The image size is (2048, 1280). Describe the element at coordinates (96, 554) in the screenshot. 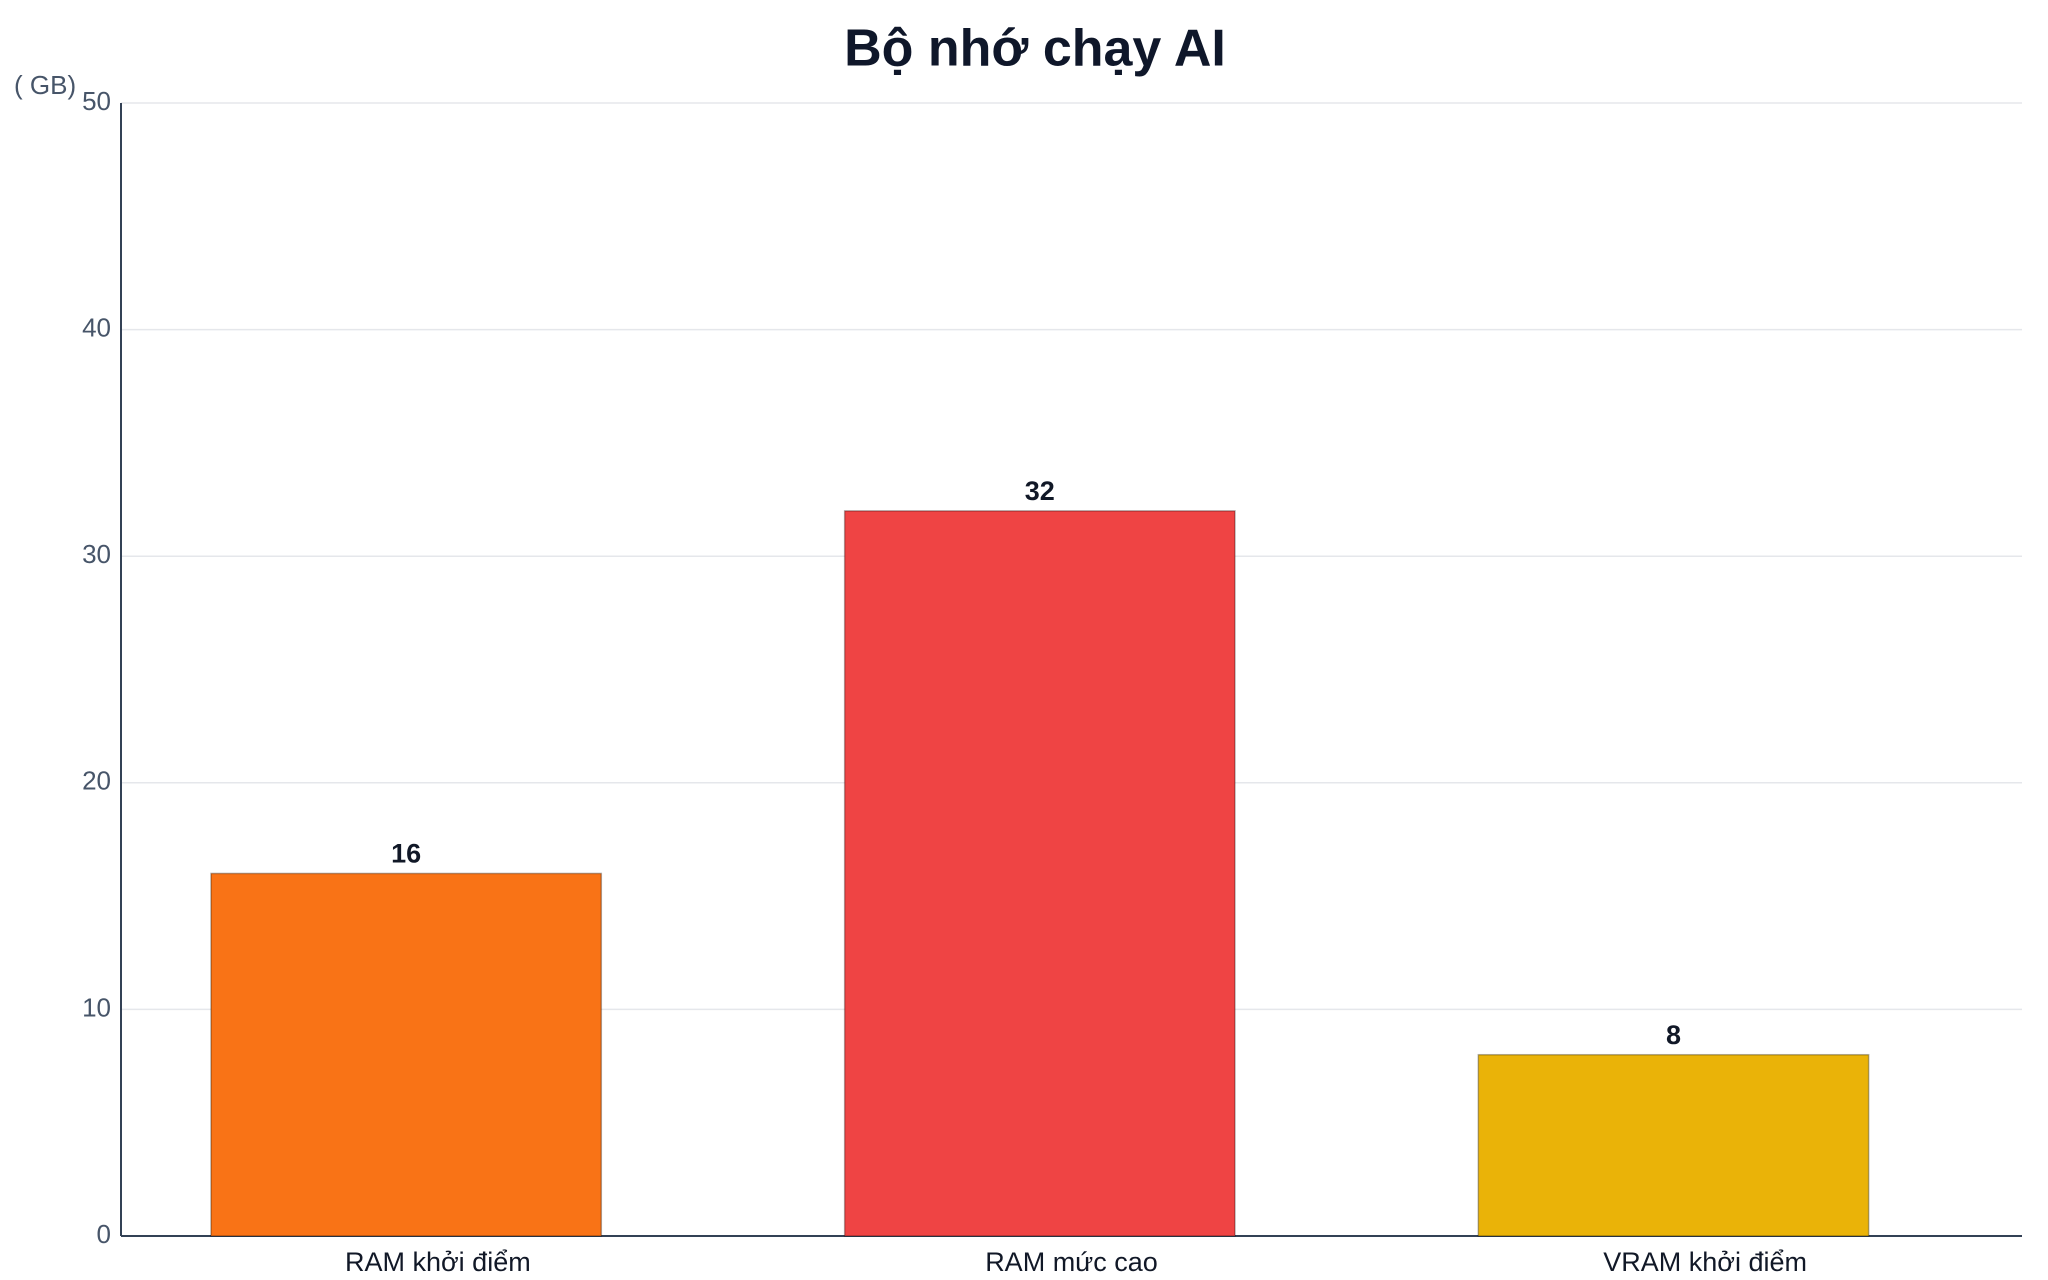

I see `y-tick-label: 30` at that location.